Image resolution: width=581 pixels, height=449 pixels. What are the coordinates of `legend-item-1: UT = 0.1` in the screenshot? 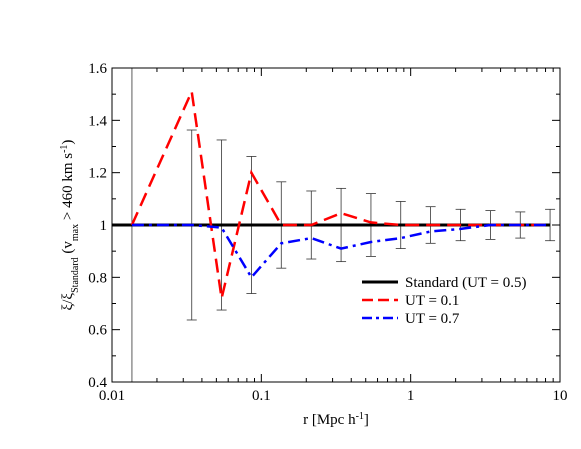 It's located at (410, 301).